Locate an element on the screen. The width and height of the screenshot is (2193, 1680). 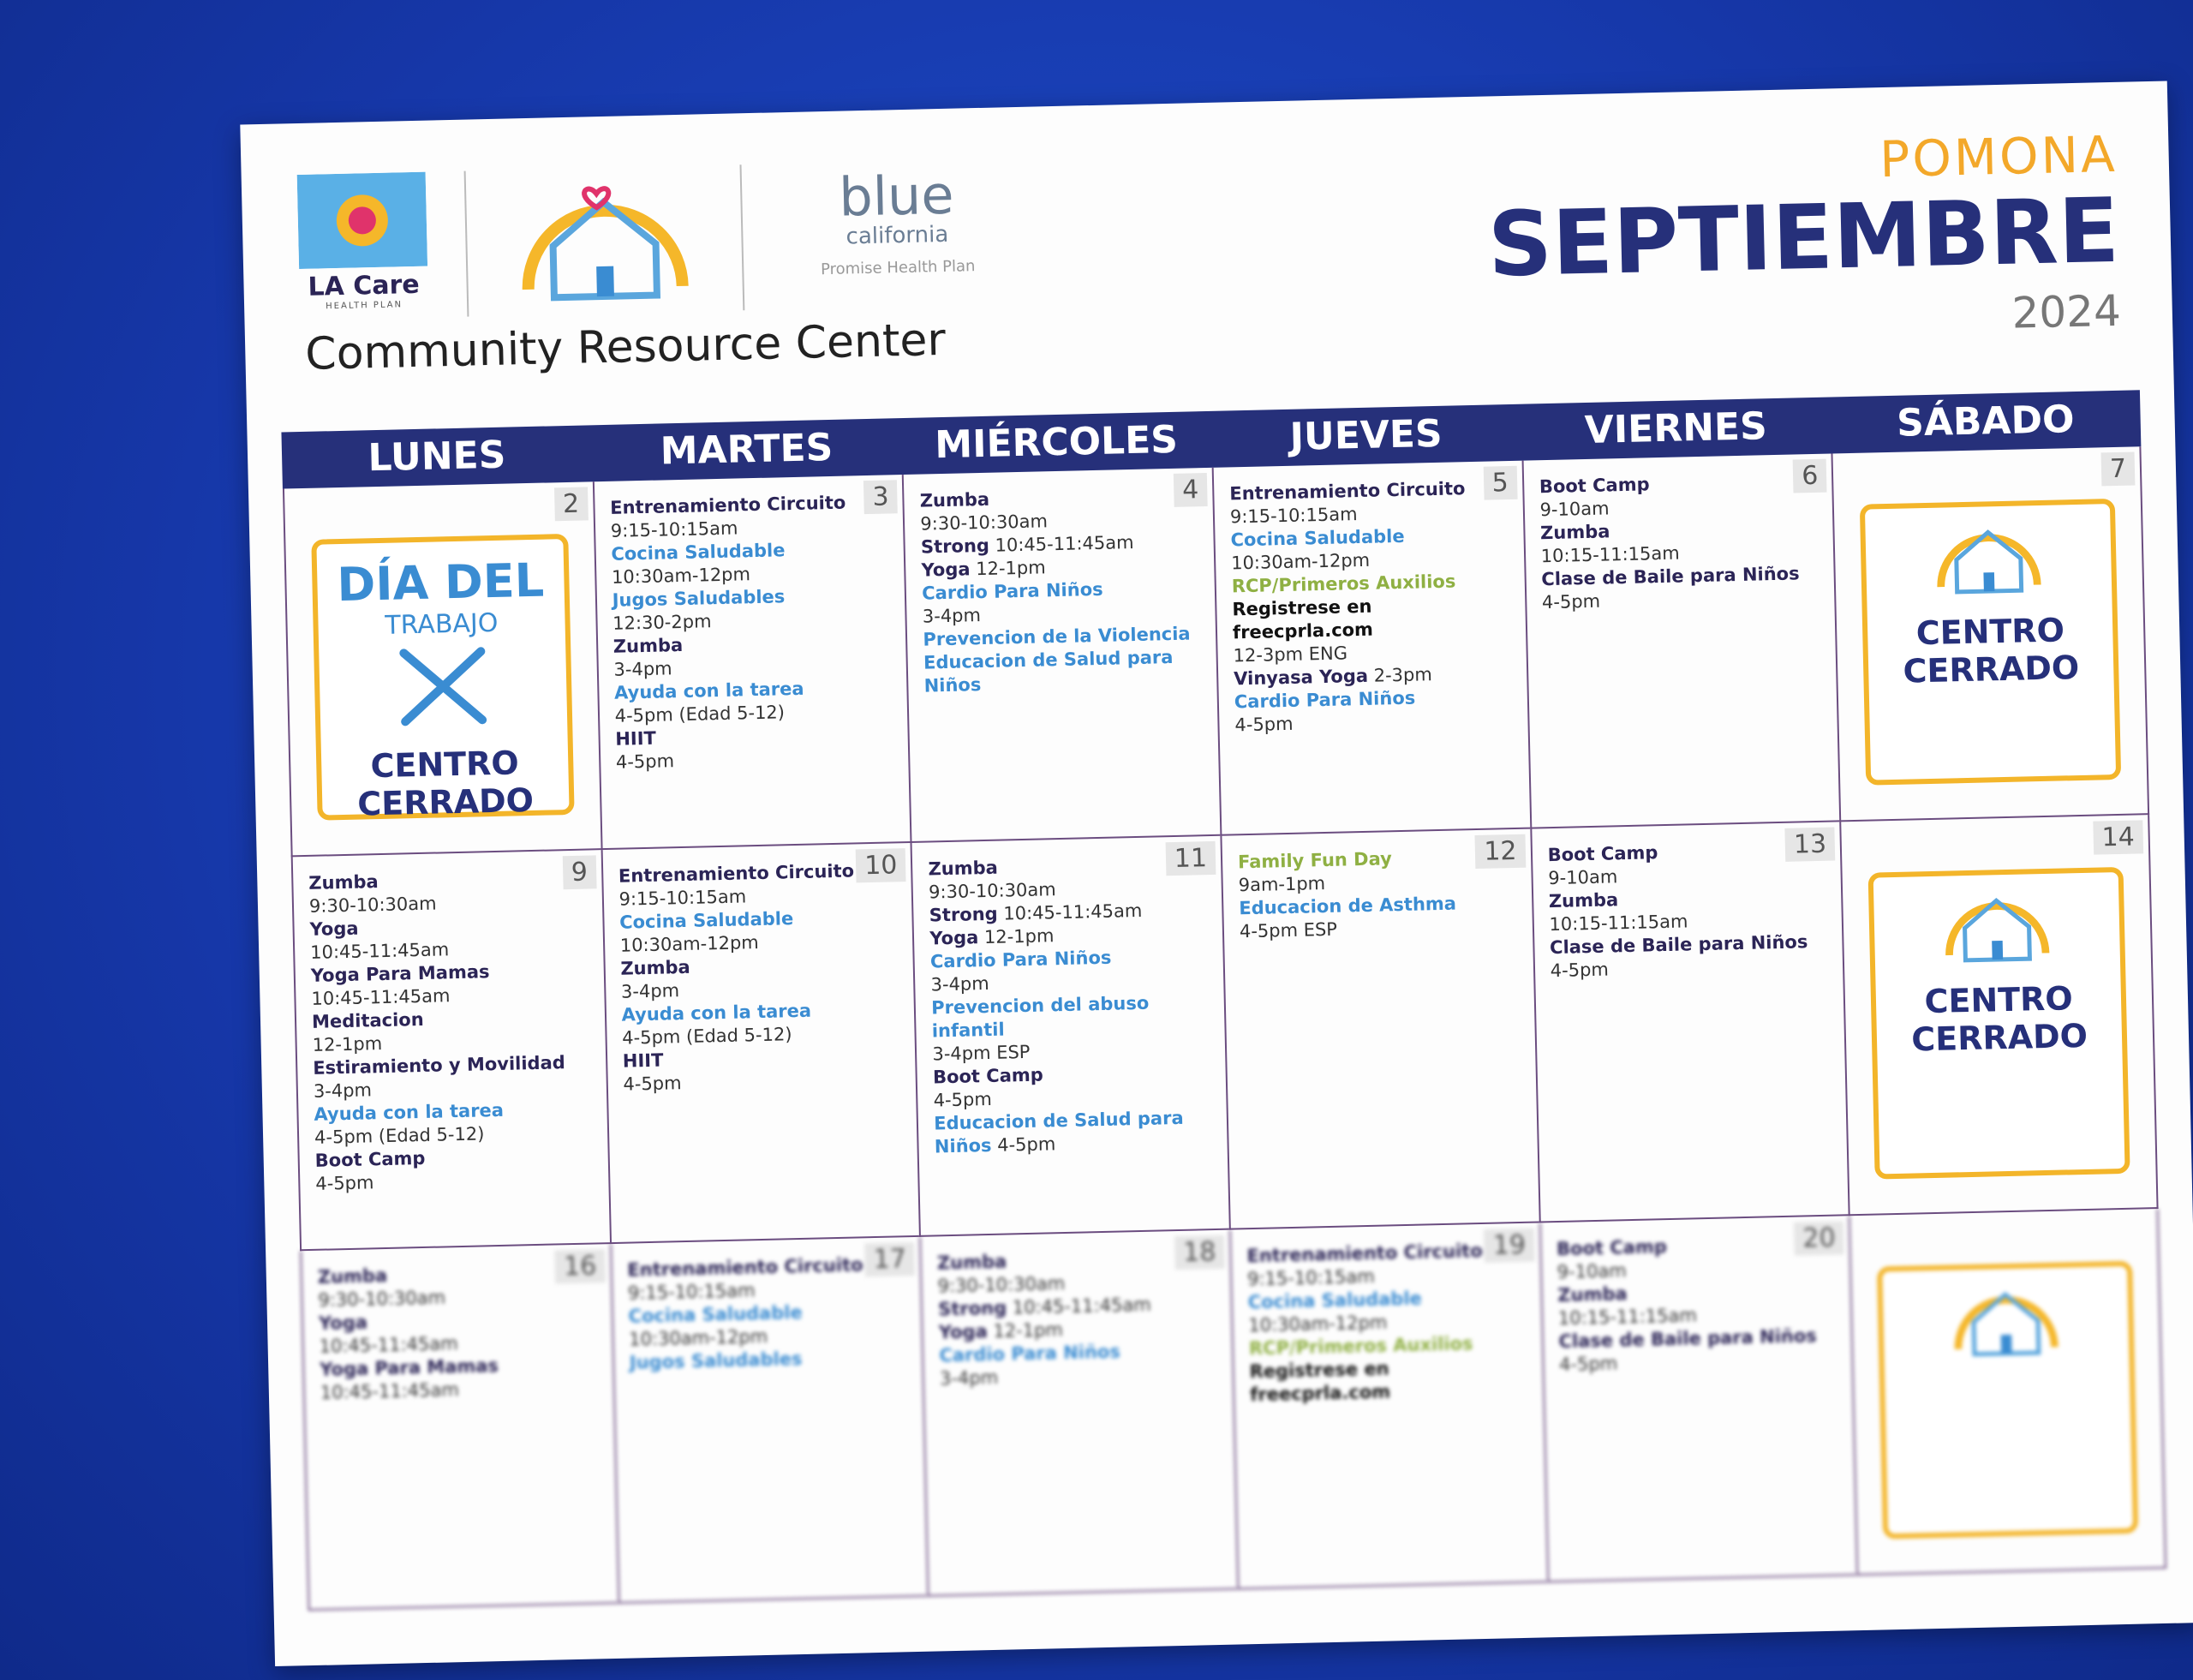
day-cell is located at coordinates (2008, 1392).